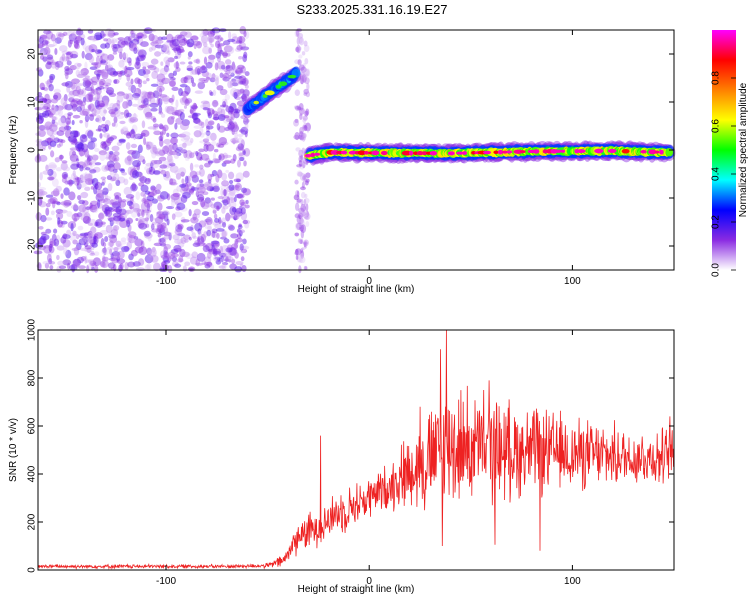  What do you see at coordinates (661, 152) in the screenshot?
I see `steady-track-peak` at bounding box center [661, 152].